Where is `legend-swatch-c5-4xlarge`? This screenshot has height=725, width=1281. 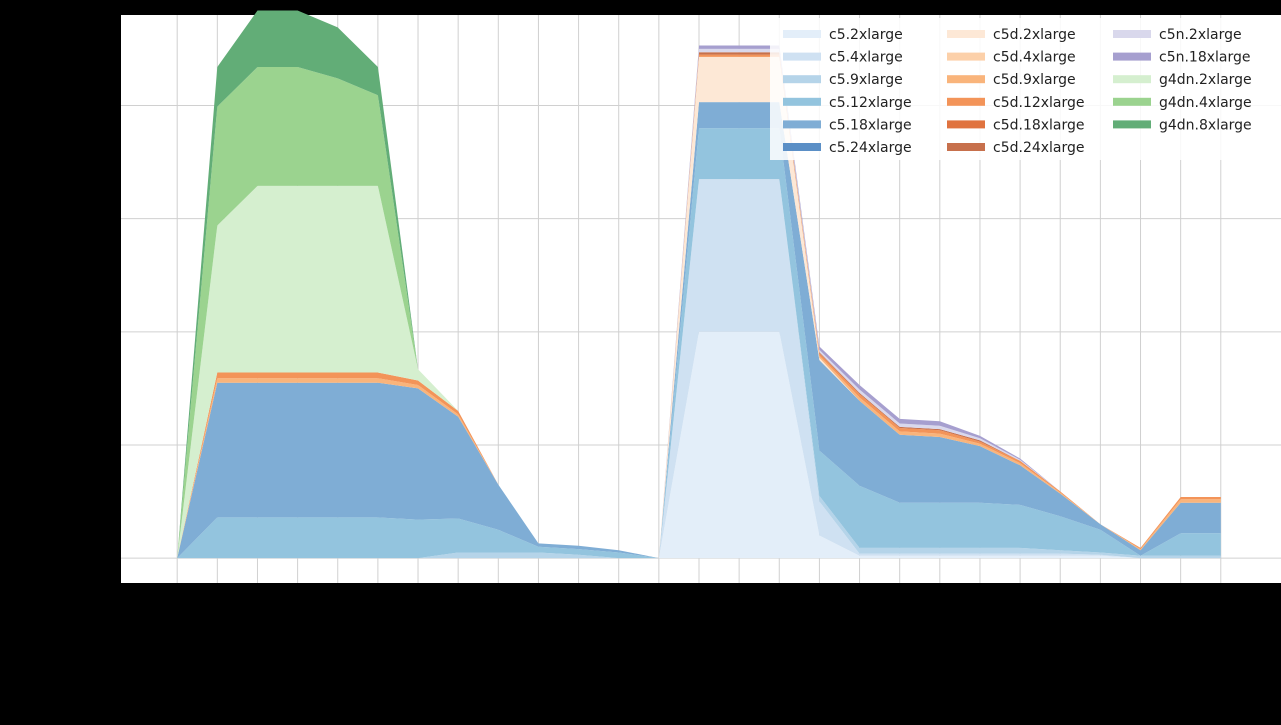
legend-swatch-c5-4xlarge is located at coordinates (802, 56).